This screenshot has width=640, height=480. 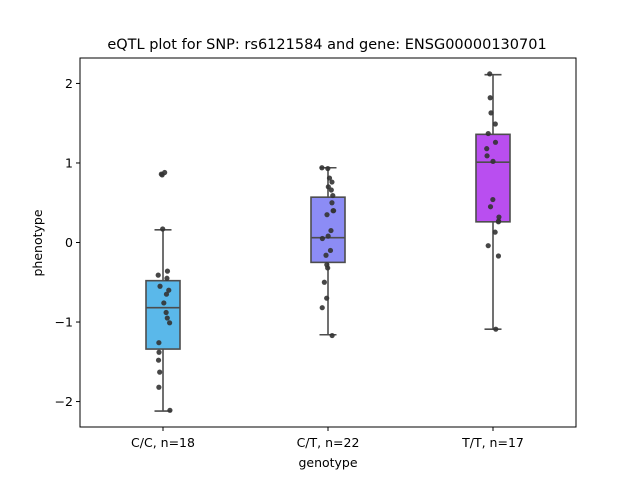 I want to click on y-tick-label: 0, so click(x=69, y=242).